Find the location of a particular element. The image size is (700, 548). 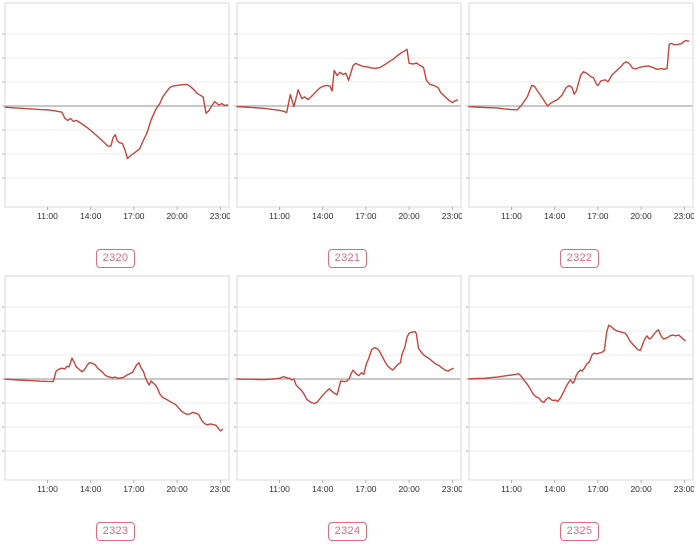

badge-row: 2322 is located at coordinates (579, 258).